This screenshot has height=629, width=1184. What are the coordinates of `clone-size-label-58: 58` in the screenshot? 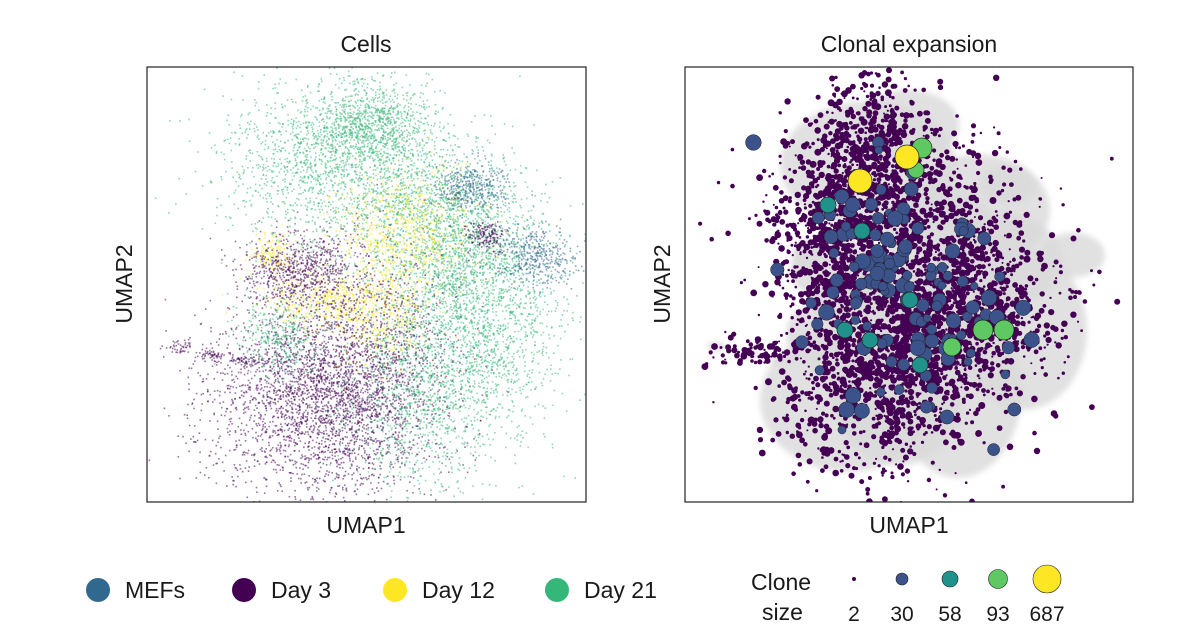 It's located at (949, 614).